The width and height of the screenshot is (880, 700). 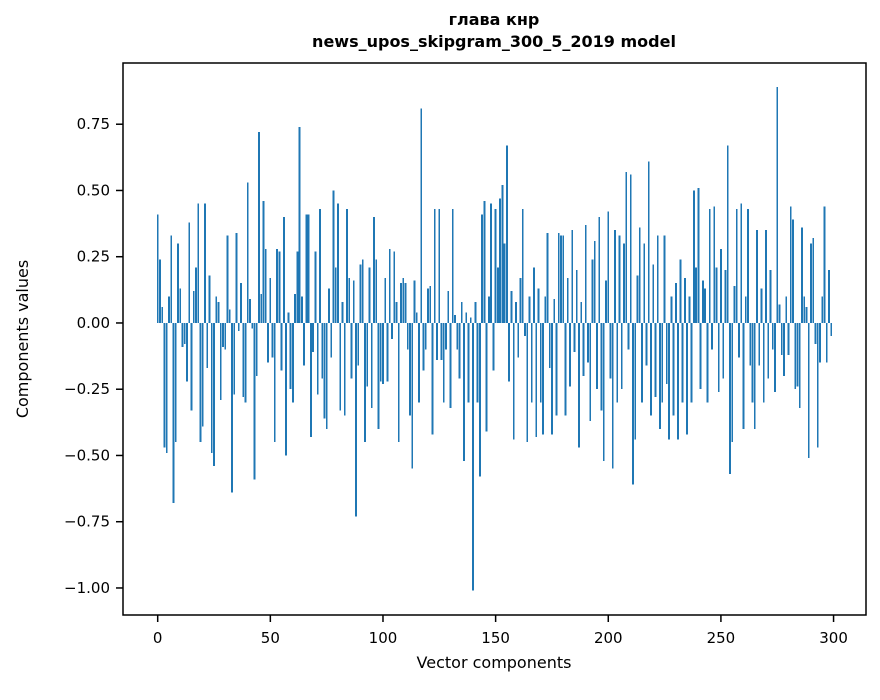 What do you see at coordinates (93, 190) in the screenshot?
I see `y-tick-label: 0.50` at bounding box center [93, 190].